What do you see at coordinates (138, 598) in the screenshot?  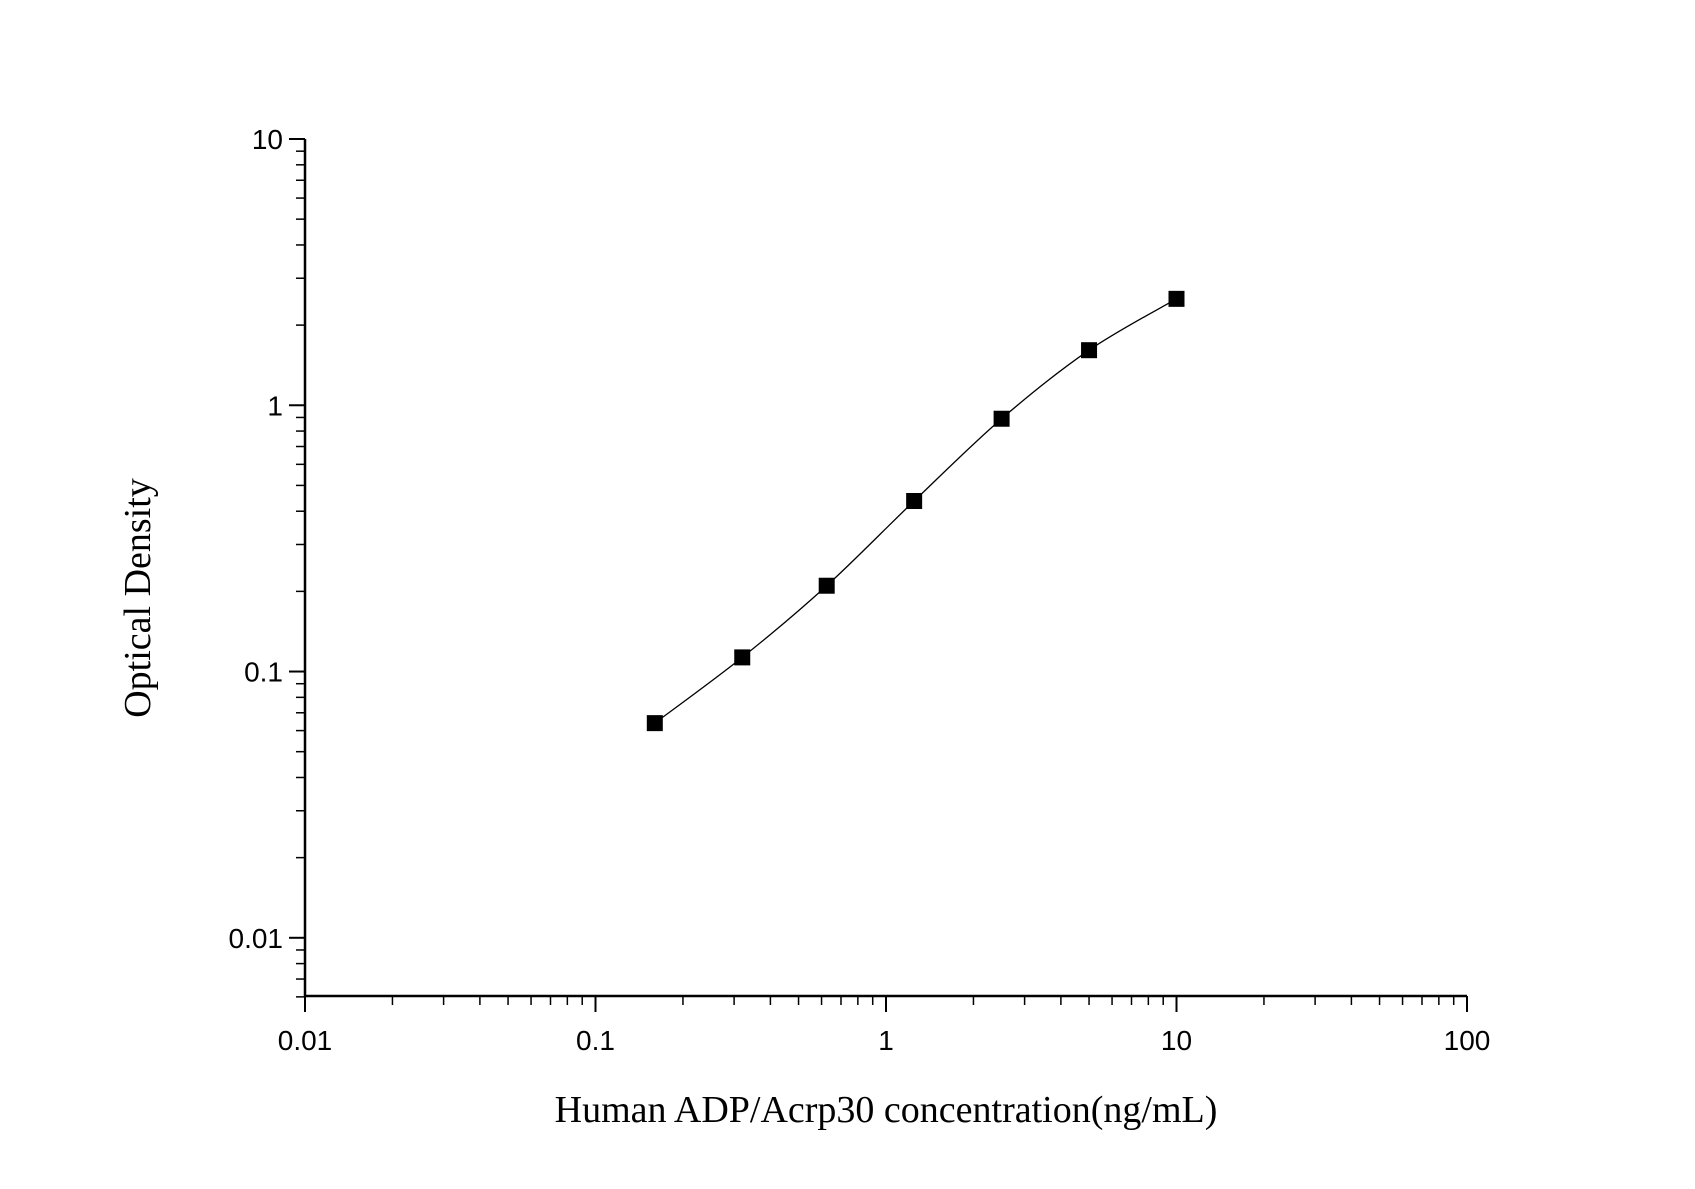 I see `y-axis-title: Optical Density` at bounding box center [138, 598].